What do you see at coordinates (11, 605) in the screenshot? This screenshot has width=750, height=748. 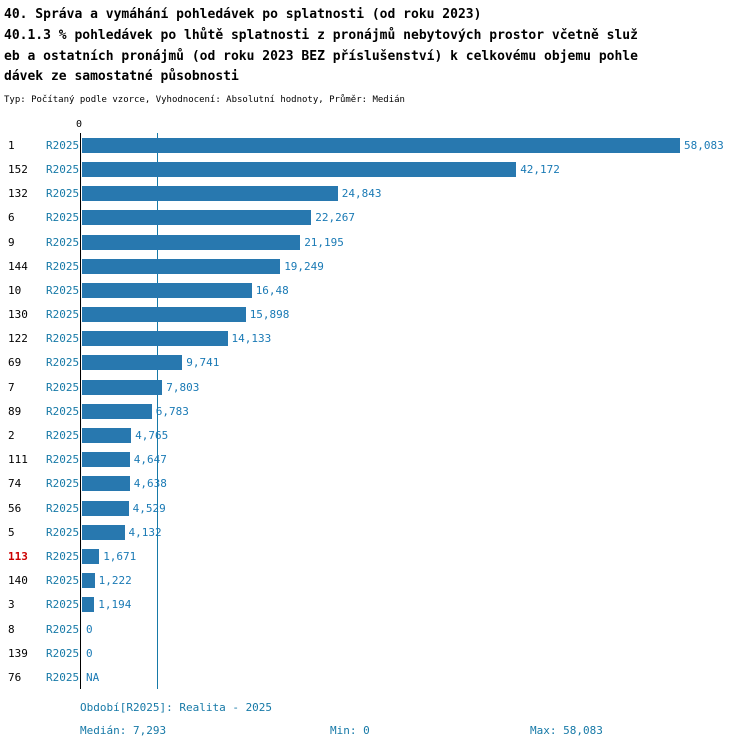 I see `row-category-label: 3` at bounding box center [11, 605].